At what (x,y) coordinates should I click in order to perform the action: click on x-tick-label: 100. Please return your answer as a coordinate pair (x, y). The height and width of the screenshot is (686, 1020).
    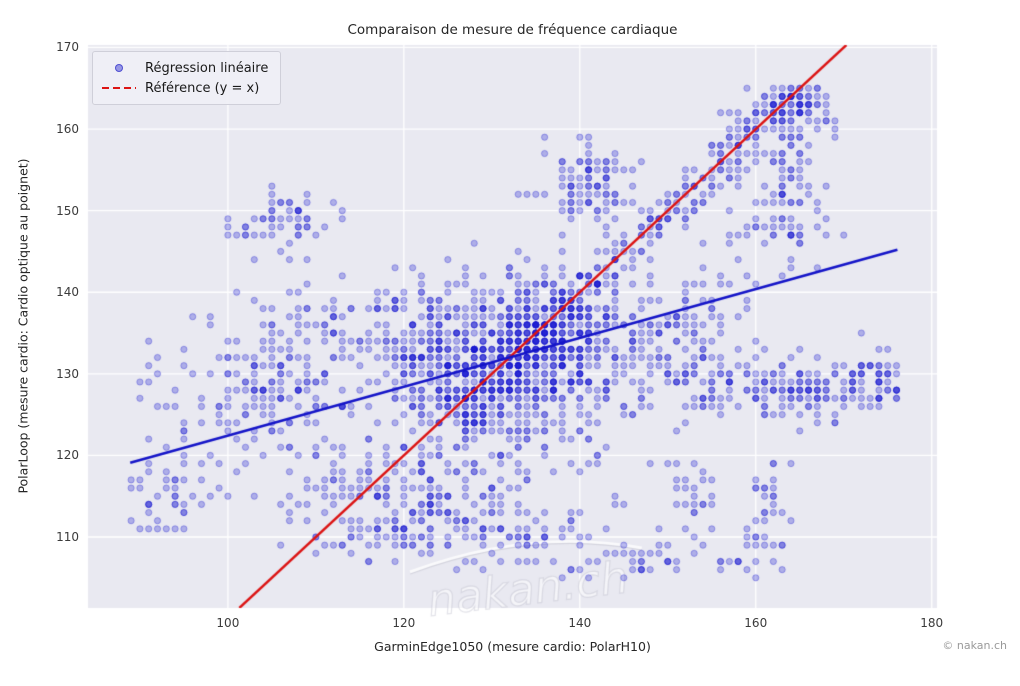
    Looking at the image, I should click on (228, 623).